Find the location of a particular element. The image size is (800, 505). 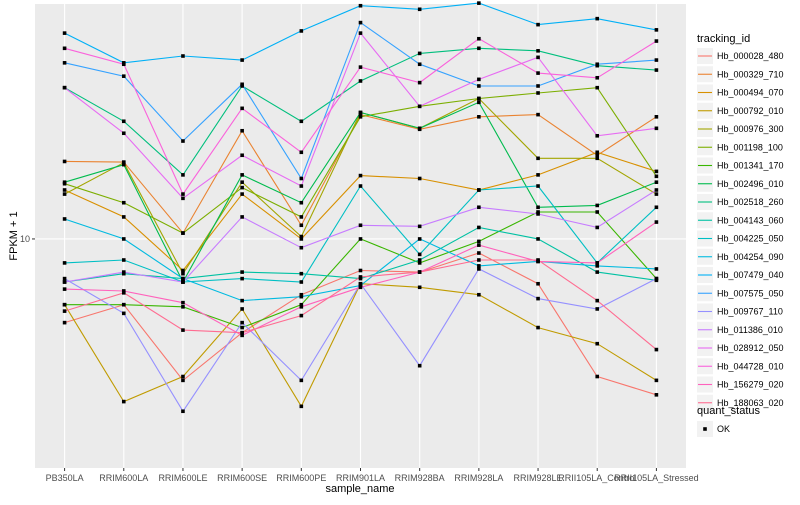

shape-legend-title: quant_status is located at coordinates (728, 411).